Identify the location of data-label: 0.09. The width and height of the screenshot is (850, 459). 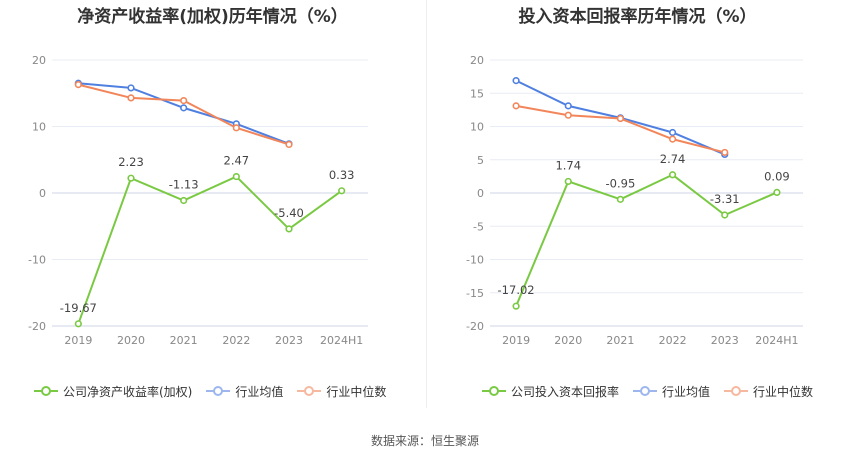
(777, 176).